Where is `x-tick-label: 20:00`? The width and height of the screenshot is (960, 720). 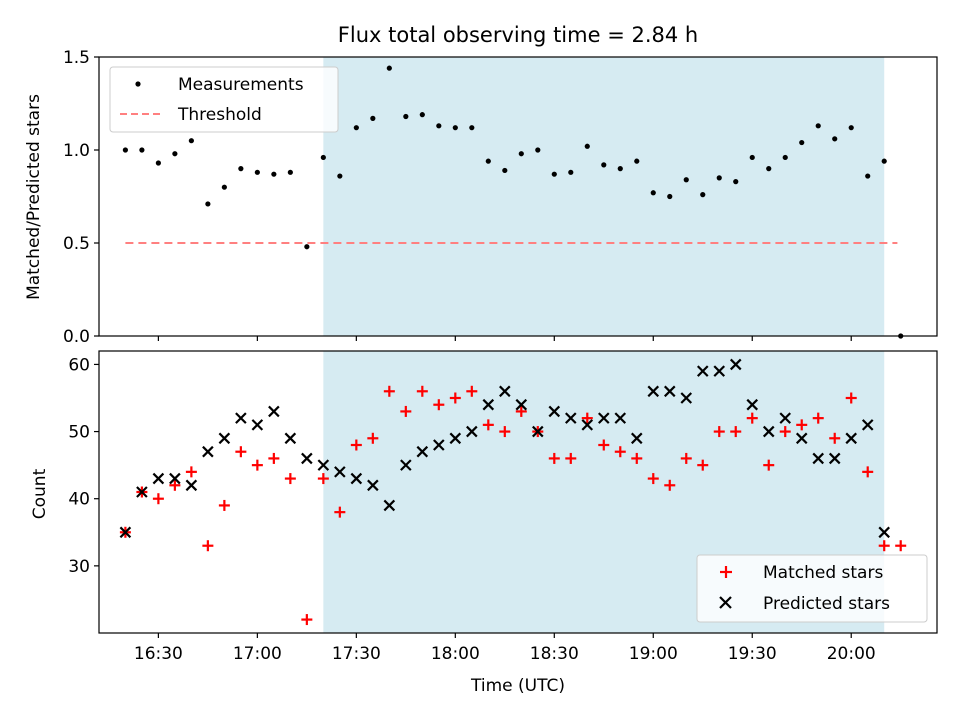 x-tick-label: 20:00 is located at coordinates (851, 654).